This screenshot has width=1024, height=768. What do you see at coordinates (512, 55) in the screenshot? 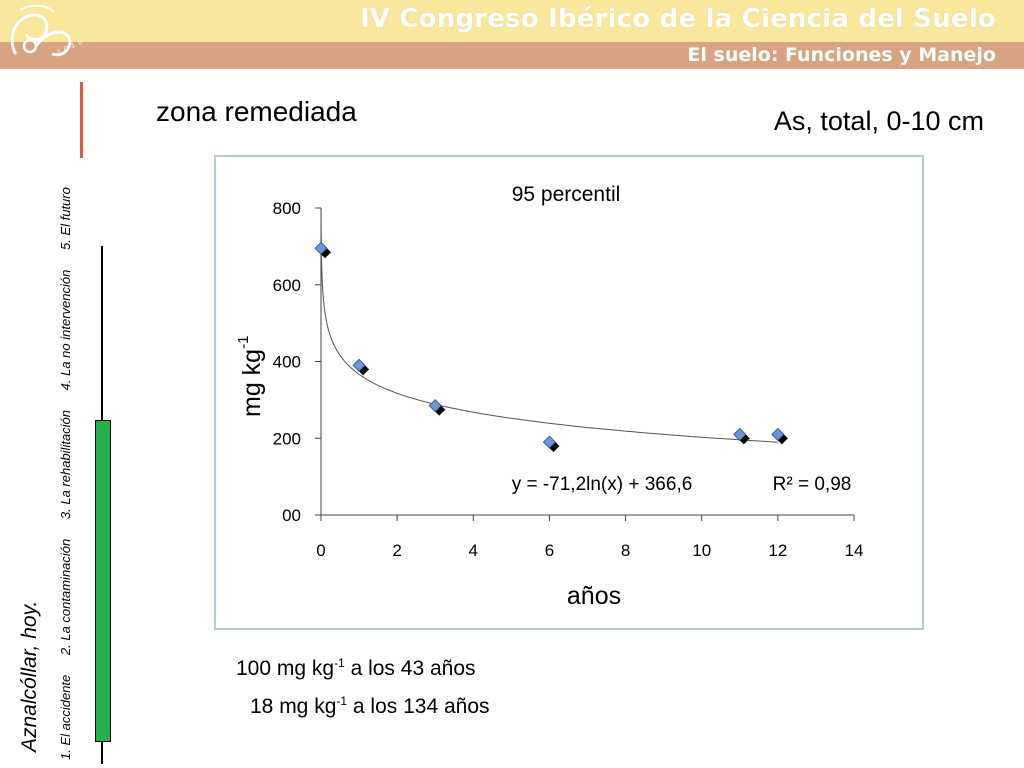
I see `header-subbanner` at bounding box center [512, 55].